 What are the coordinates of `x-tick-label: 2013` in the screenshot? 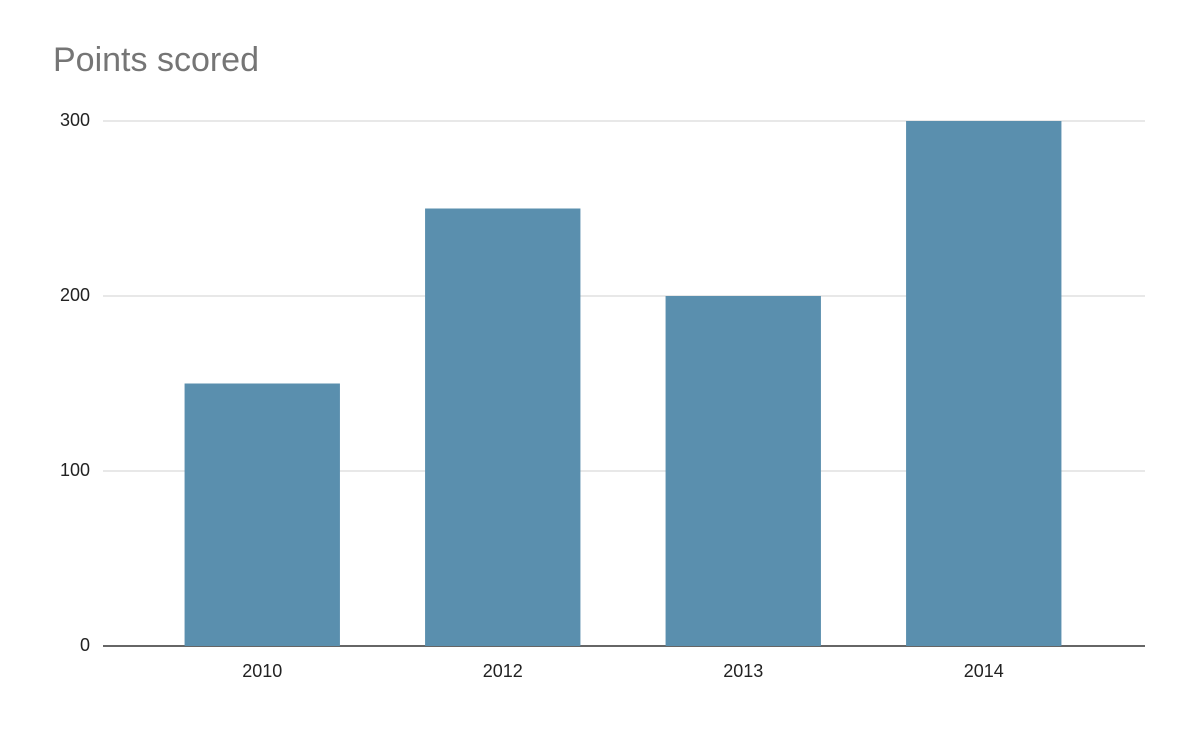 It's located at (743, 671).